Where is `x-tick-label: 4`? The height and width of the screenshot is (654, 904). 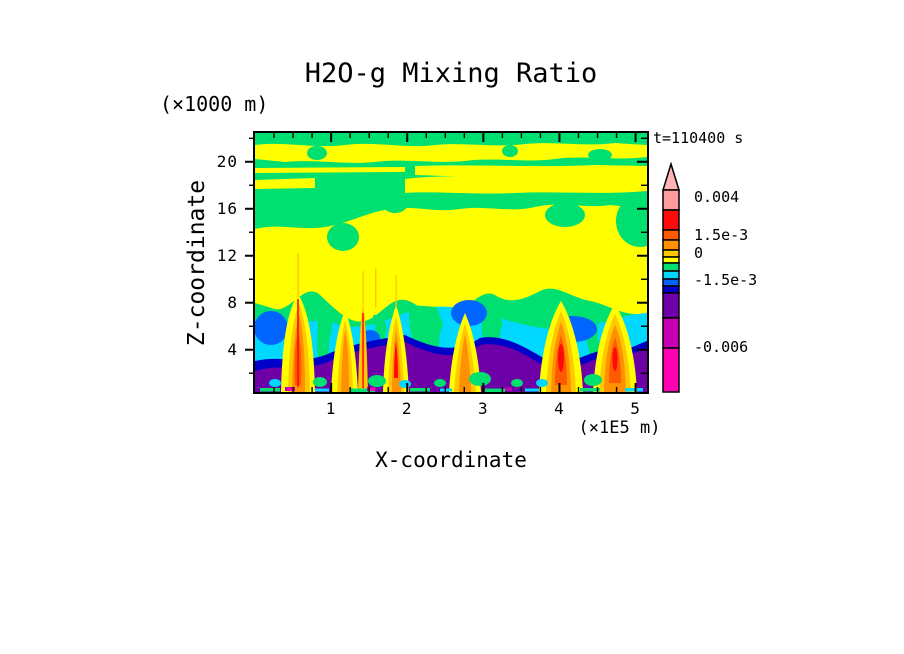 x-tick-label: 4 is located at coordinates (559, 408).